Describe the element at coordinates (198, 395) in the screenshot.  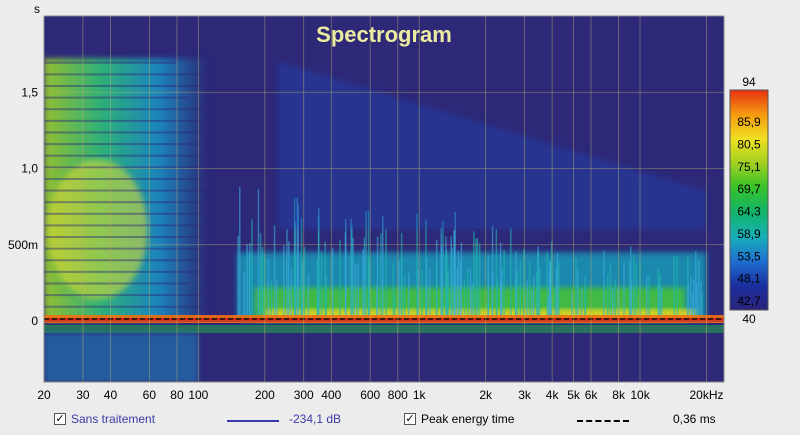
I see `x-tick-label: 100` at that location.